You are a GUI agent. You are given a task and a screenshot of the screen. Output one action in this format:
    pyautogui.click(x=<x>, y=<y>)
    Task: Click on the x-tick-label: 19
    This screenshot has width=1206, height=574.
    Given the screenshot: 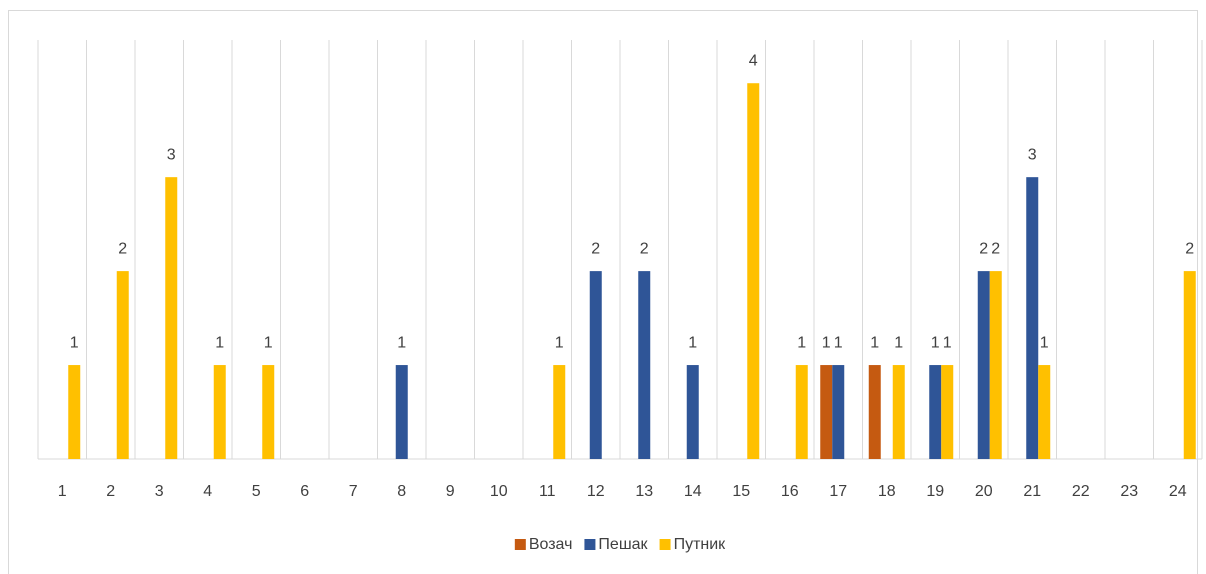 What is the action you would take?
    pyautogui.click(x=935, y=491)
    